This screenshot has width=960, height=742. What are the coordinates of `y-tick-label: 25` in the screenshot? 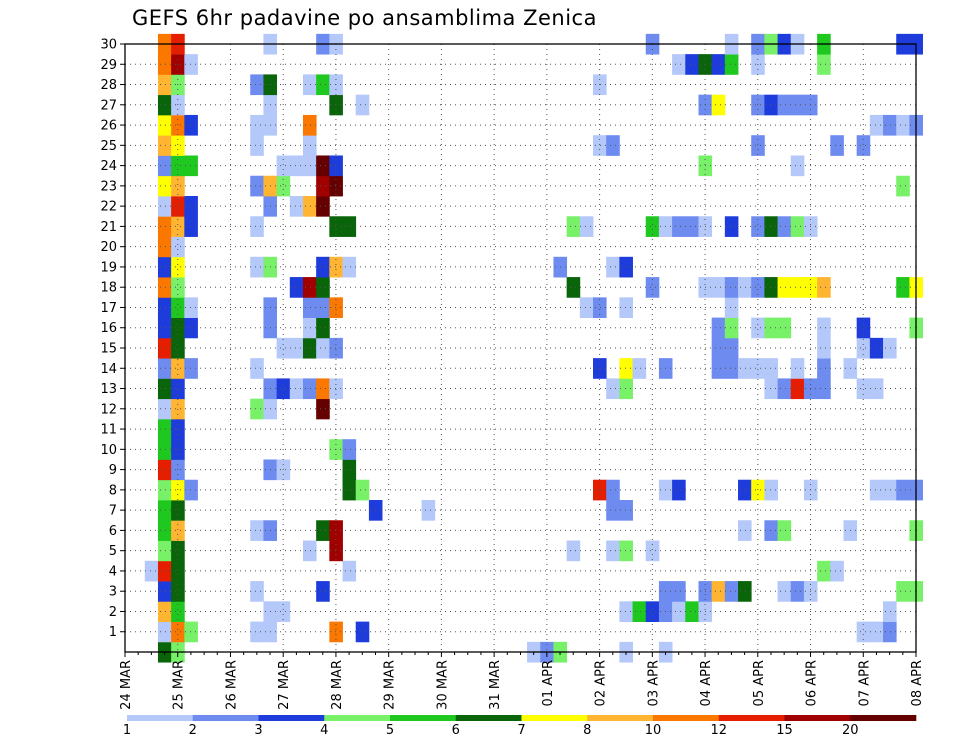 It's located at (108, 146).